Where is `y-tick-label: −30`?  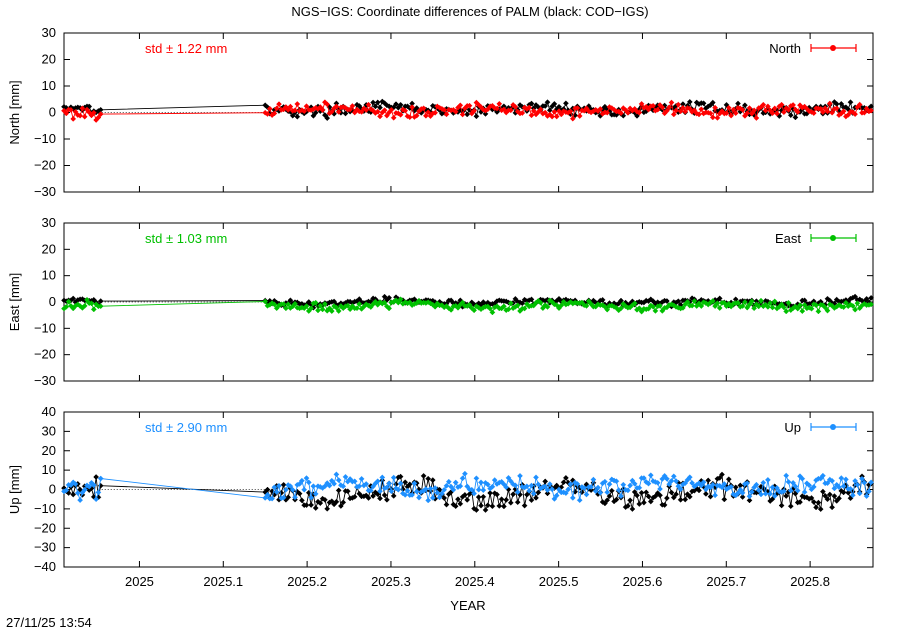 y-tick-label: −30 is located at coordinates (45, 380).